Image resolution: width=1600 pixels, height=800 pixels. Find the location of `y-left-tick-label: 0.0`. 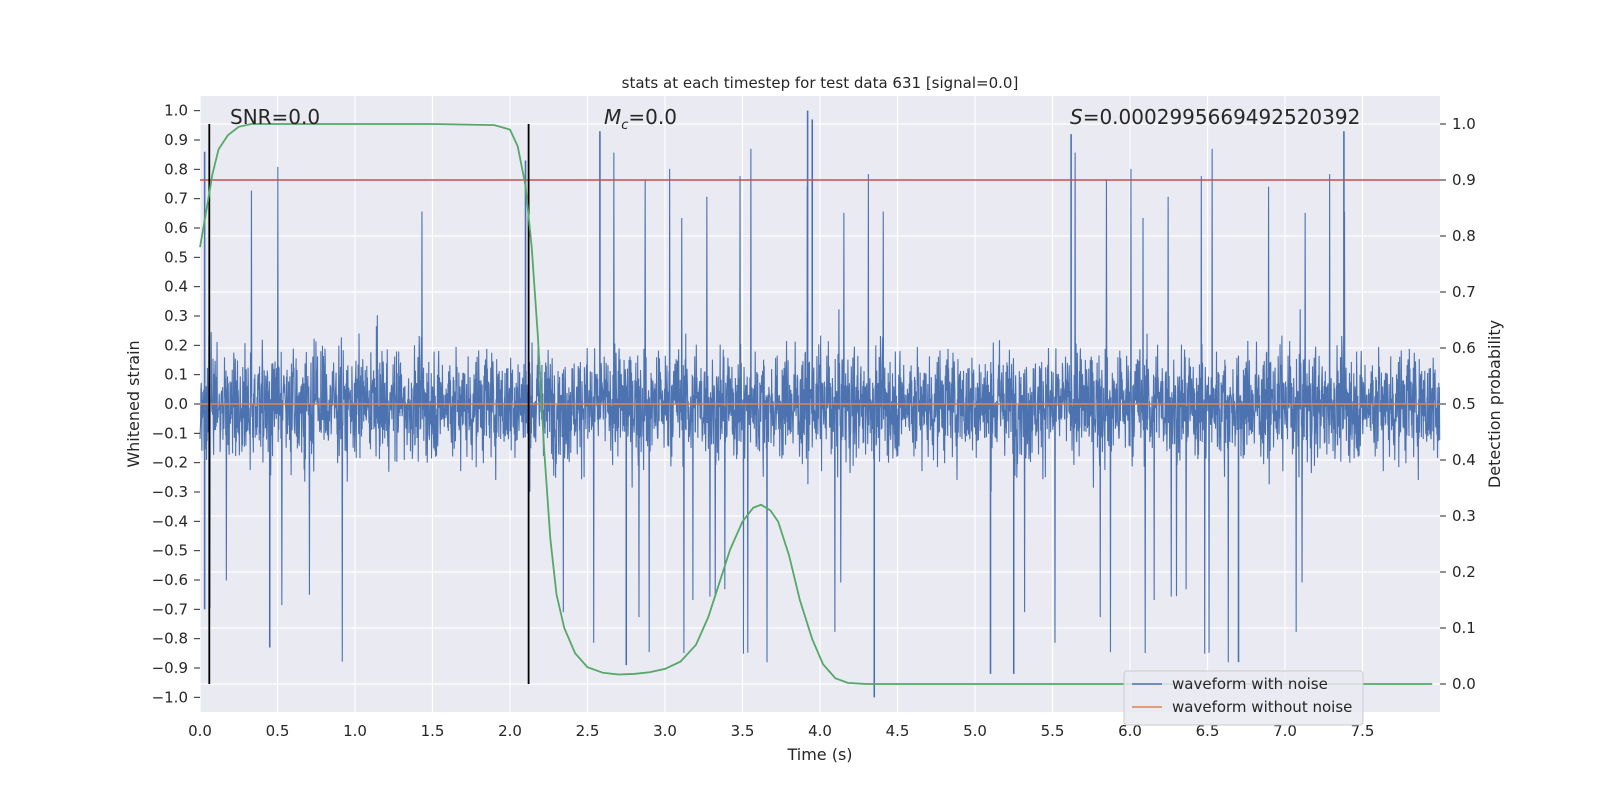

y-left-tick-label: 0.0 is located at coordinates (176, 404).